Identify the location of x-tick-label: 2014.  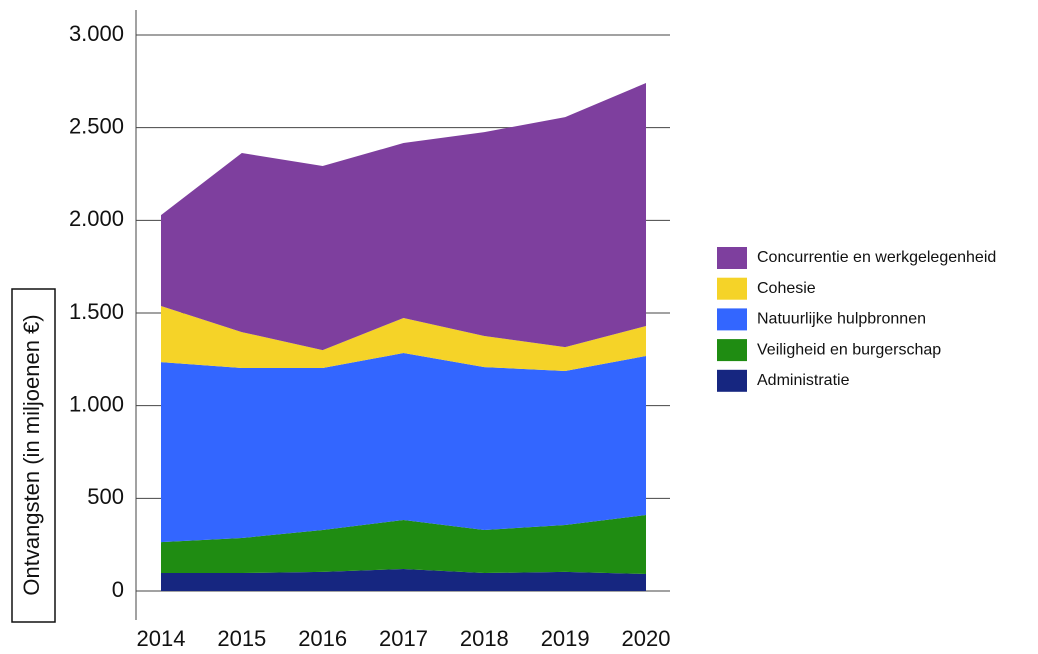
(161, 638).